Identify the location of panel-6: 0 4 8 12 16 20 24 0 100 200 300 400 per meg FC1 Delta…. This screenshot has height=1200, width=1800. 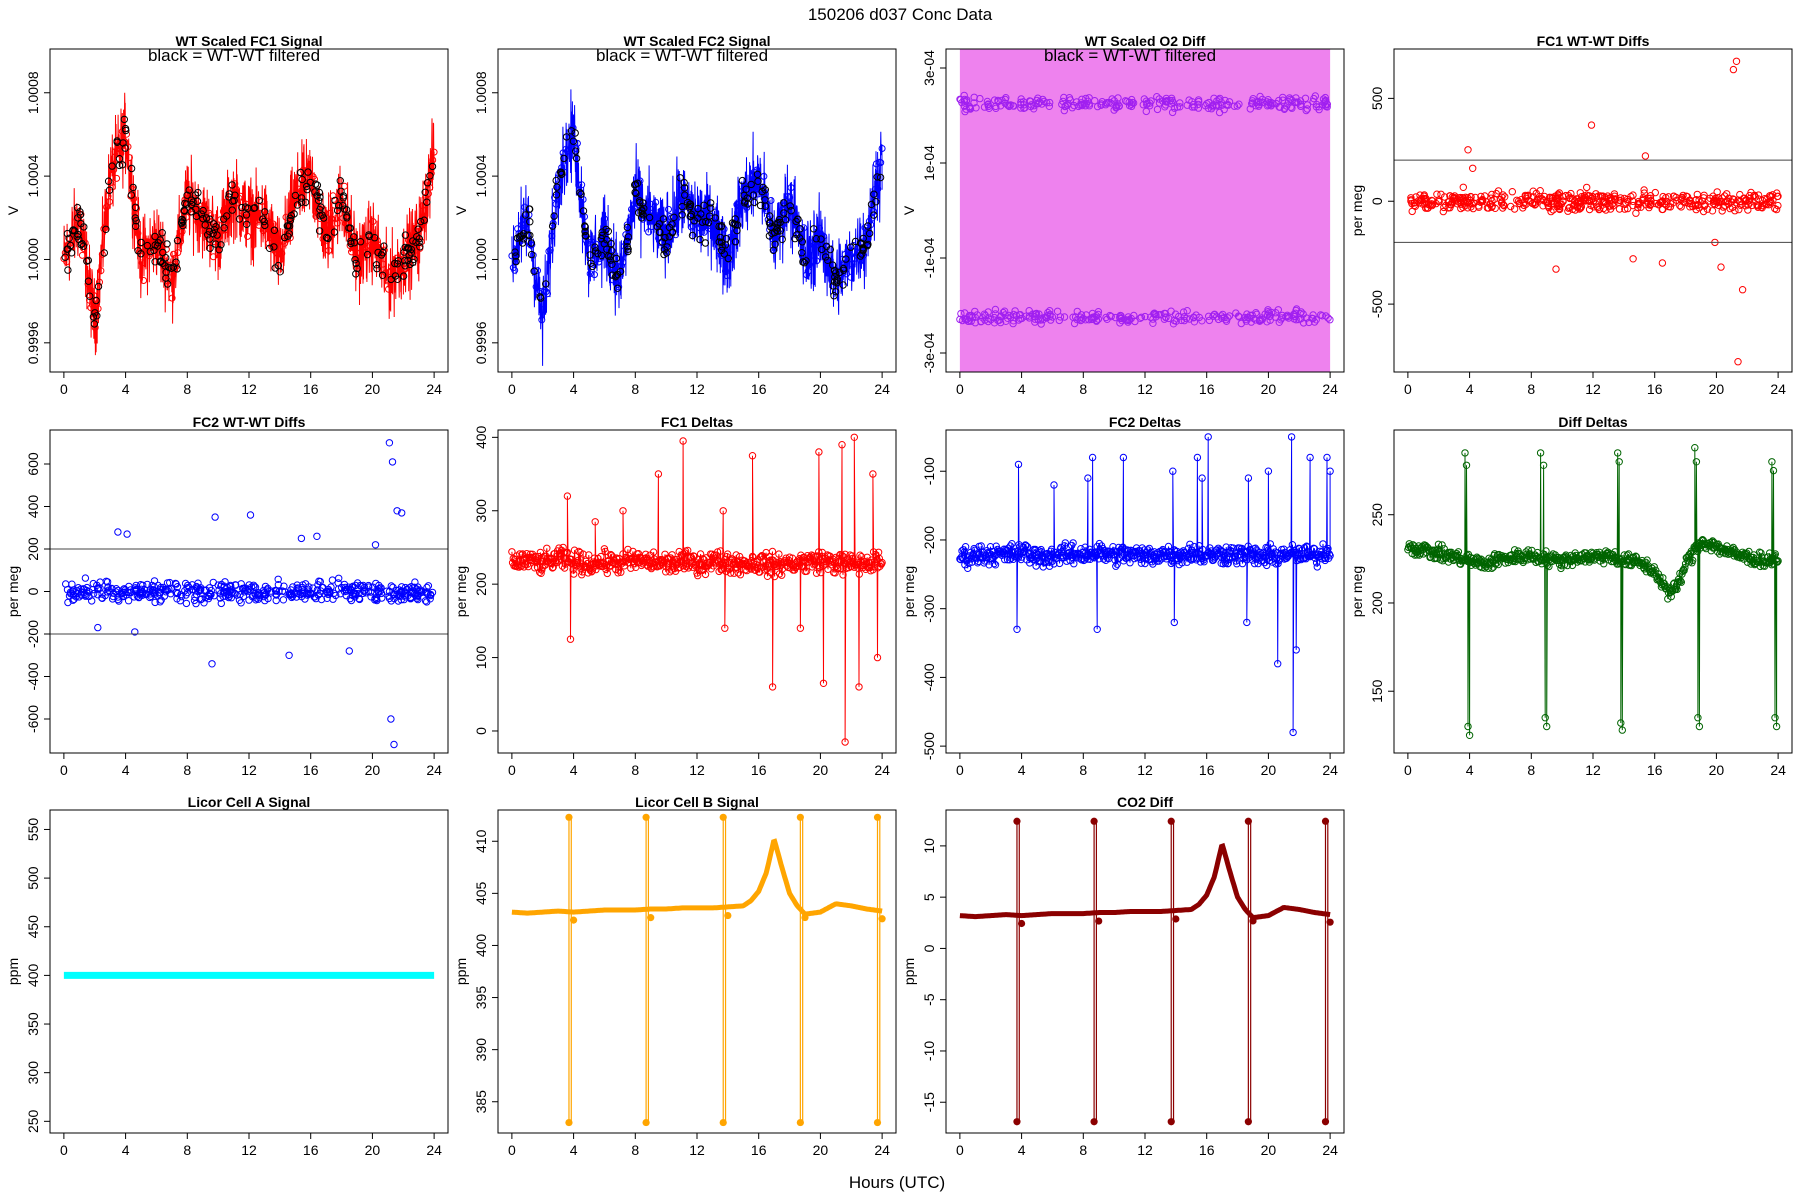
(675, 596).